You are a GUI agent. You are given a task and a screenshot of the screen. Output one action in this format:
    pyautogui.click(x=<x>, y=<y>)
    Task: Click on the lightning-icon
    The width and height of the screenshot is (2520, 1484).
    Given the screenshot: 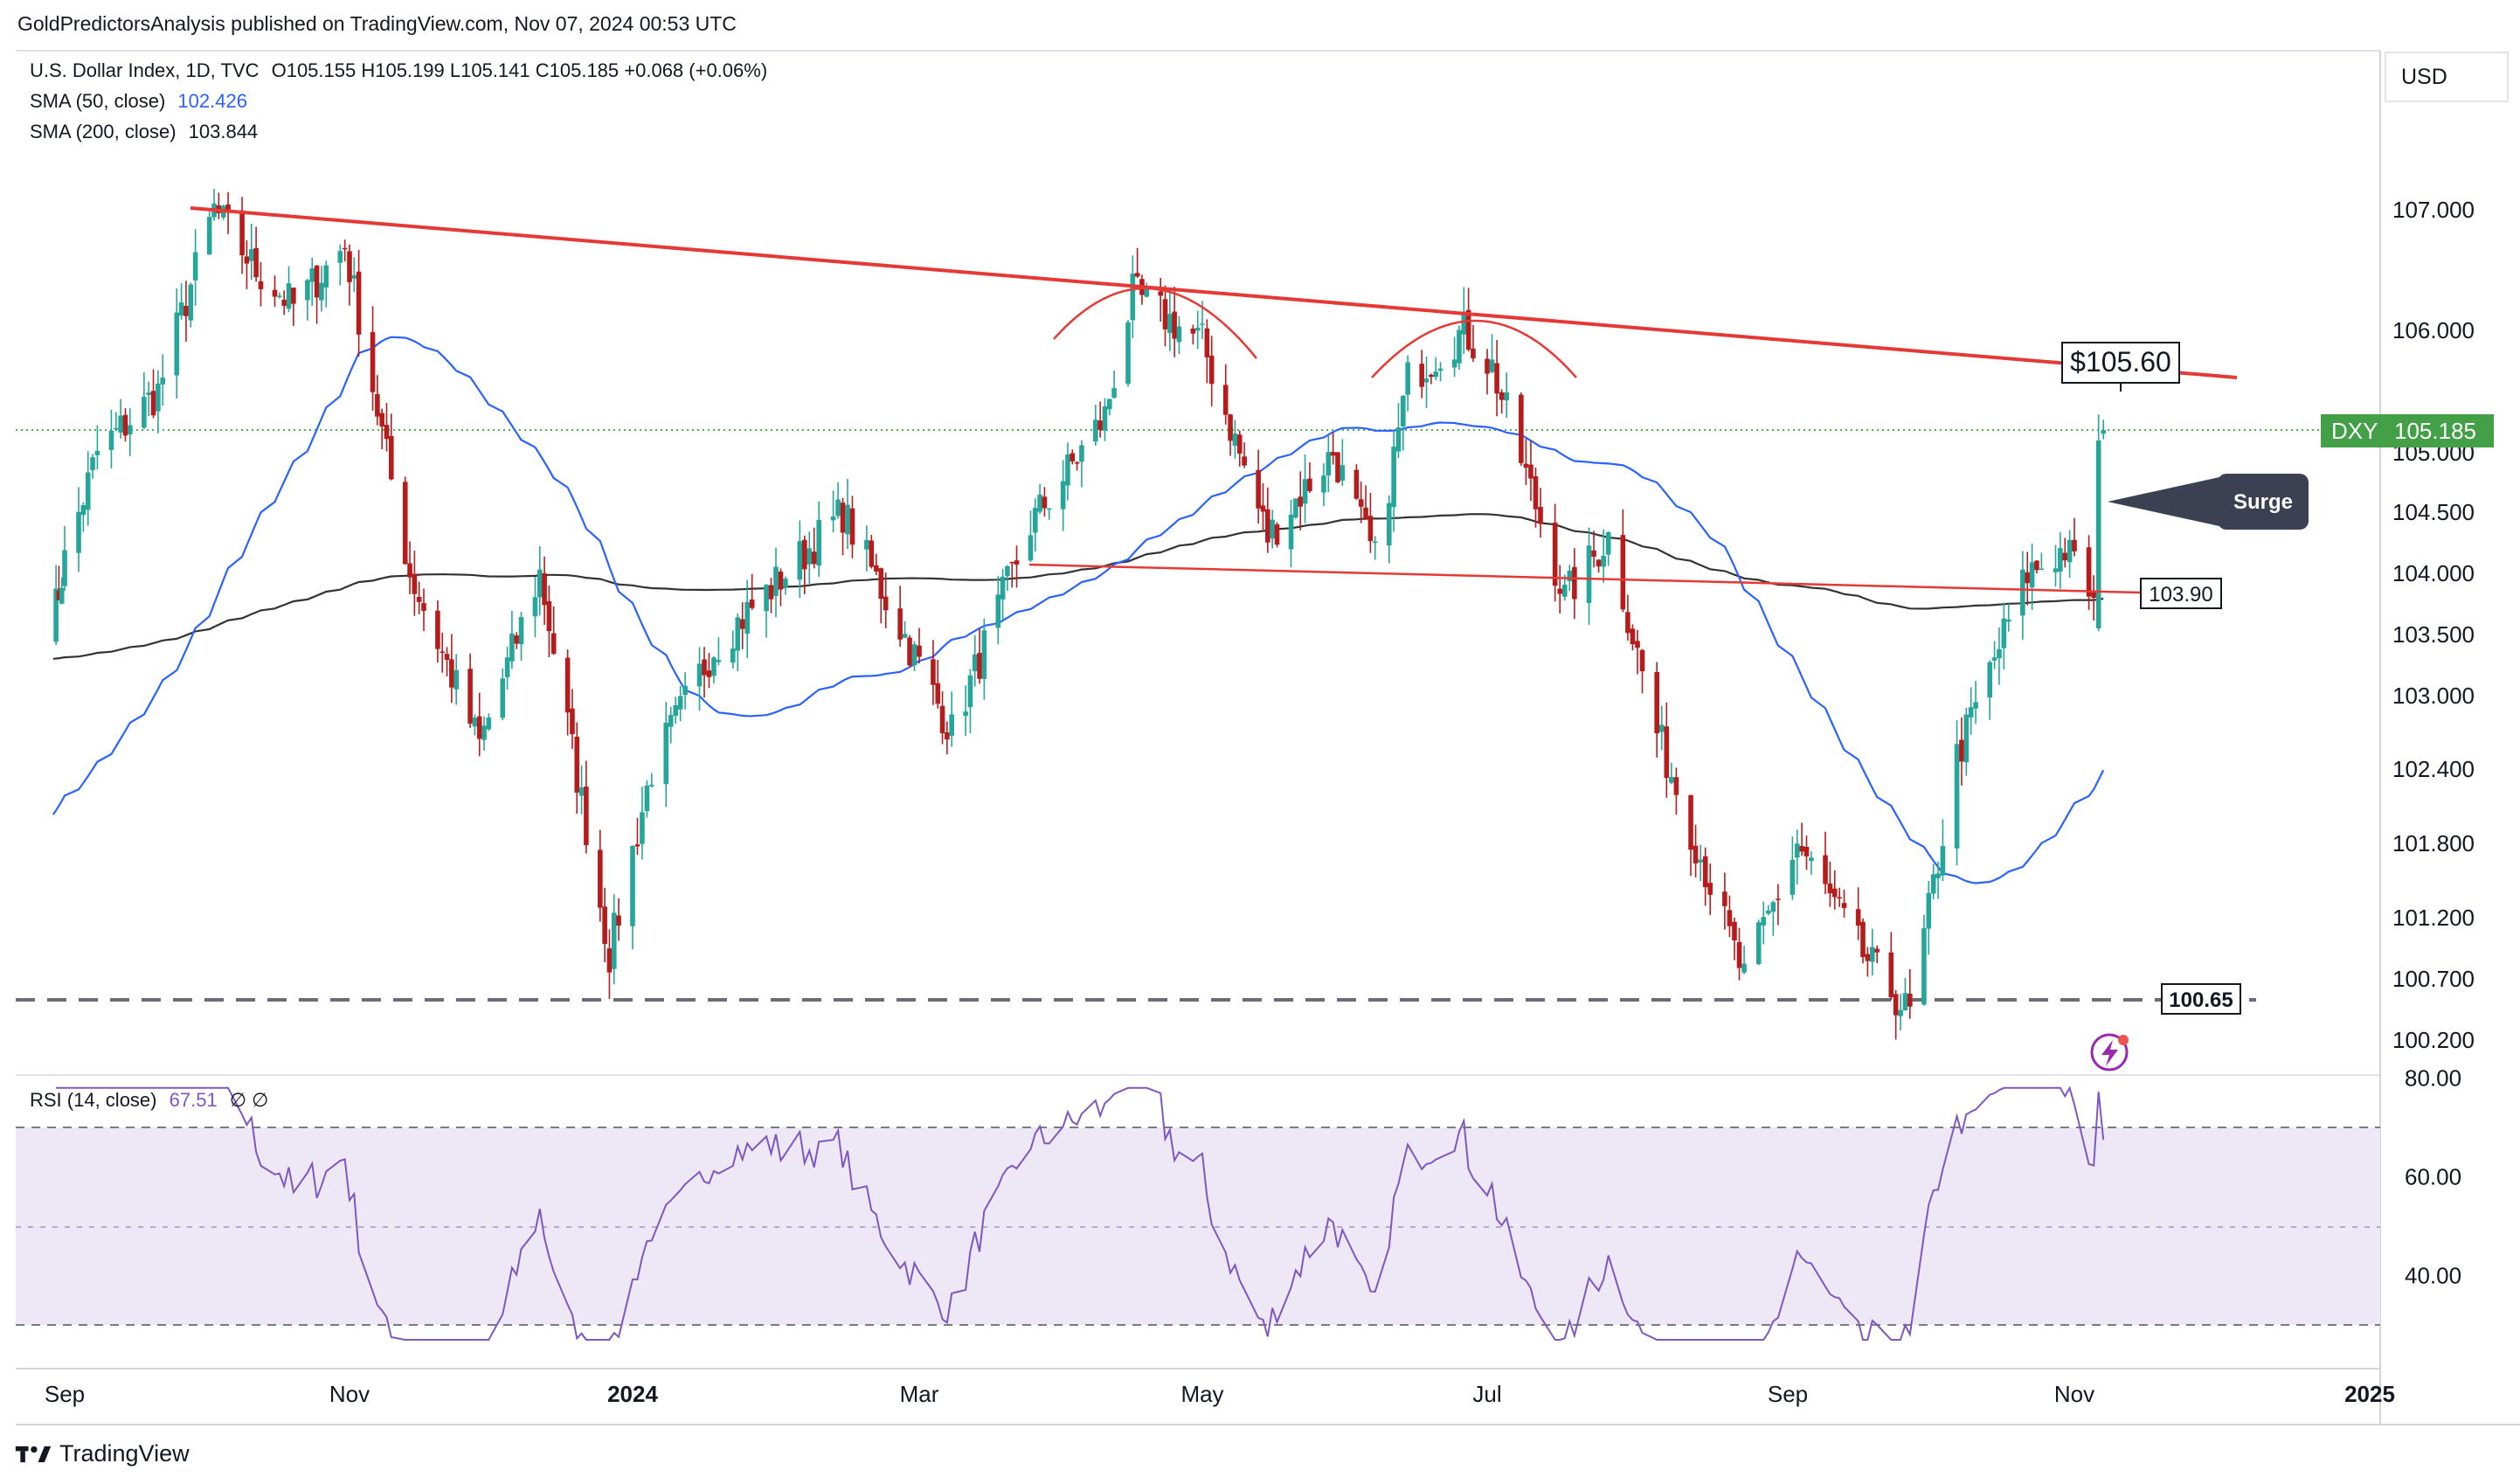 What is the action you would take?
    pyautogui.click(x=2109, y=1052)
    